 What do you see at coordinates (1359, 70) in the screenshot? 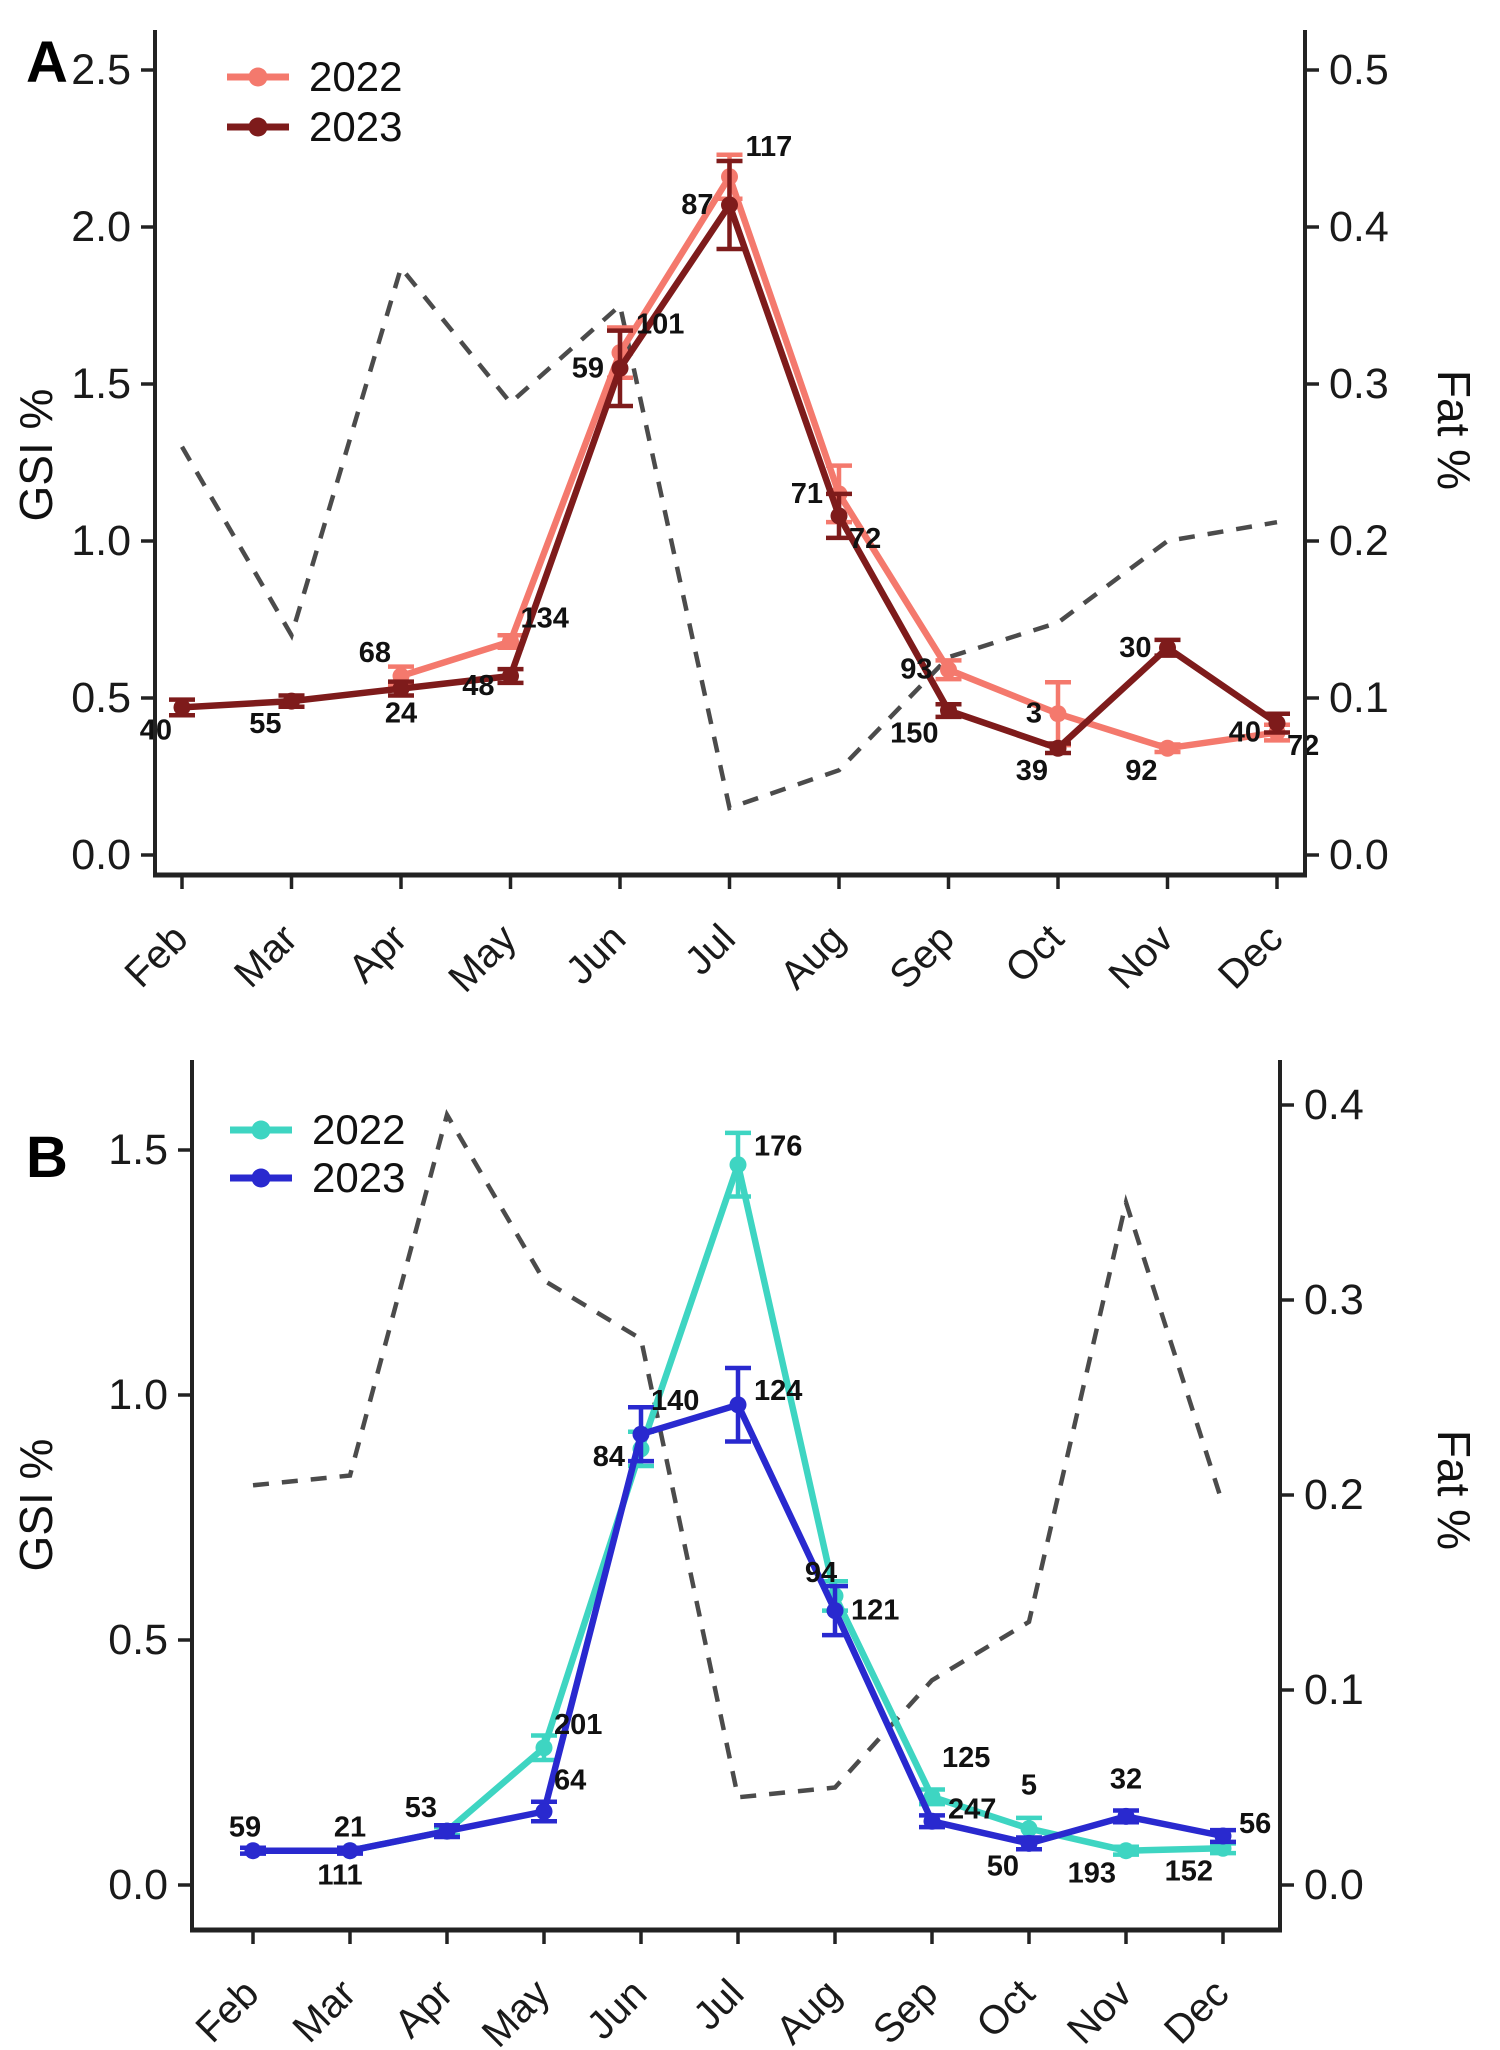
I see `right-axis-tick-label: 0.5` at bounding box center [1359, 70].